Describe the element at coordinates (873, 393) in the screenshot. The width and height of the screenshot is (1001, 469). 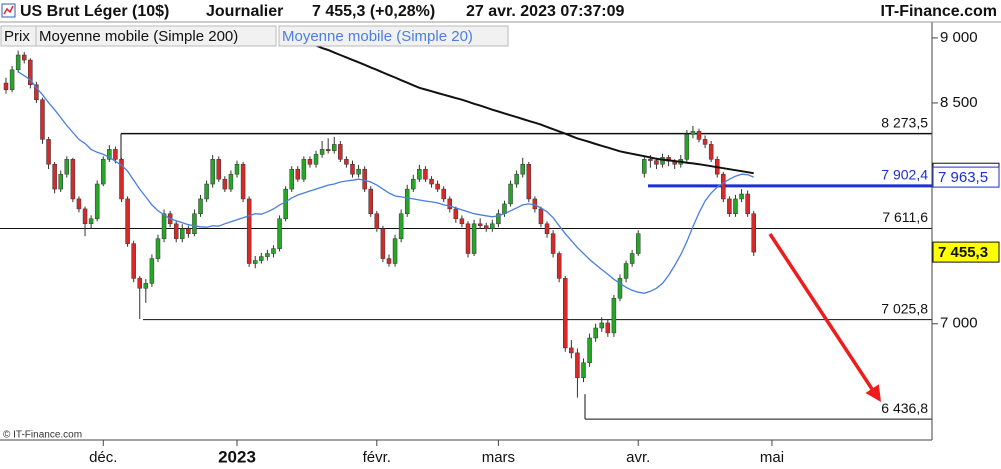
I see `arrow-head` at that location.